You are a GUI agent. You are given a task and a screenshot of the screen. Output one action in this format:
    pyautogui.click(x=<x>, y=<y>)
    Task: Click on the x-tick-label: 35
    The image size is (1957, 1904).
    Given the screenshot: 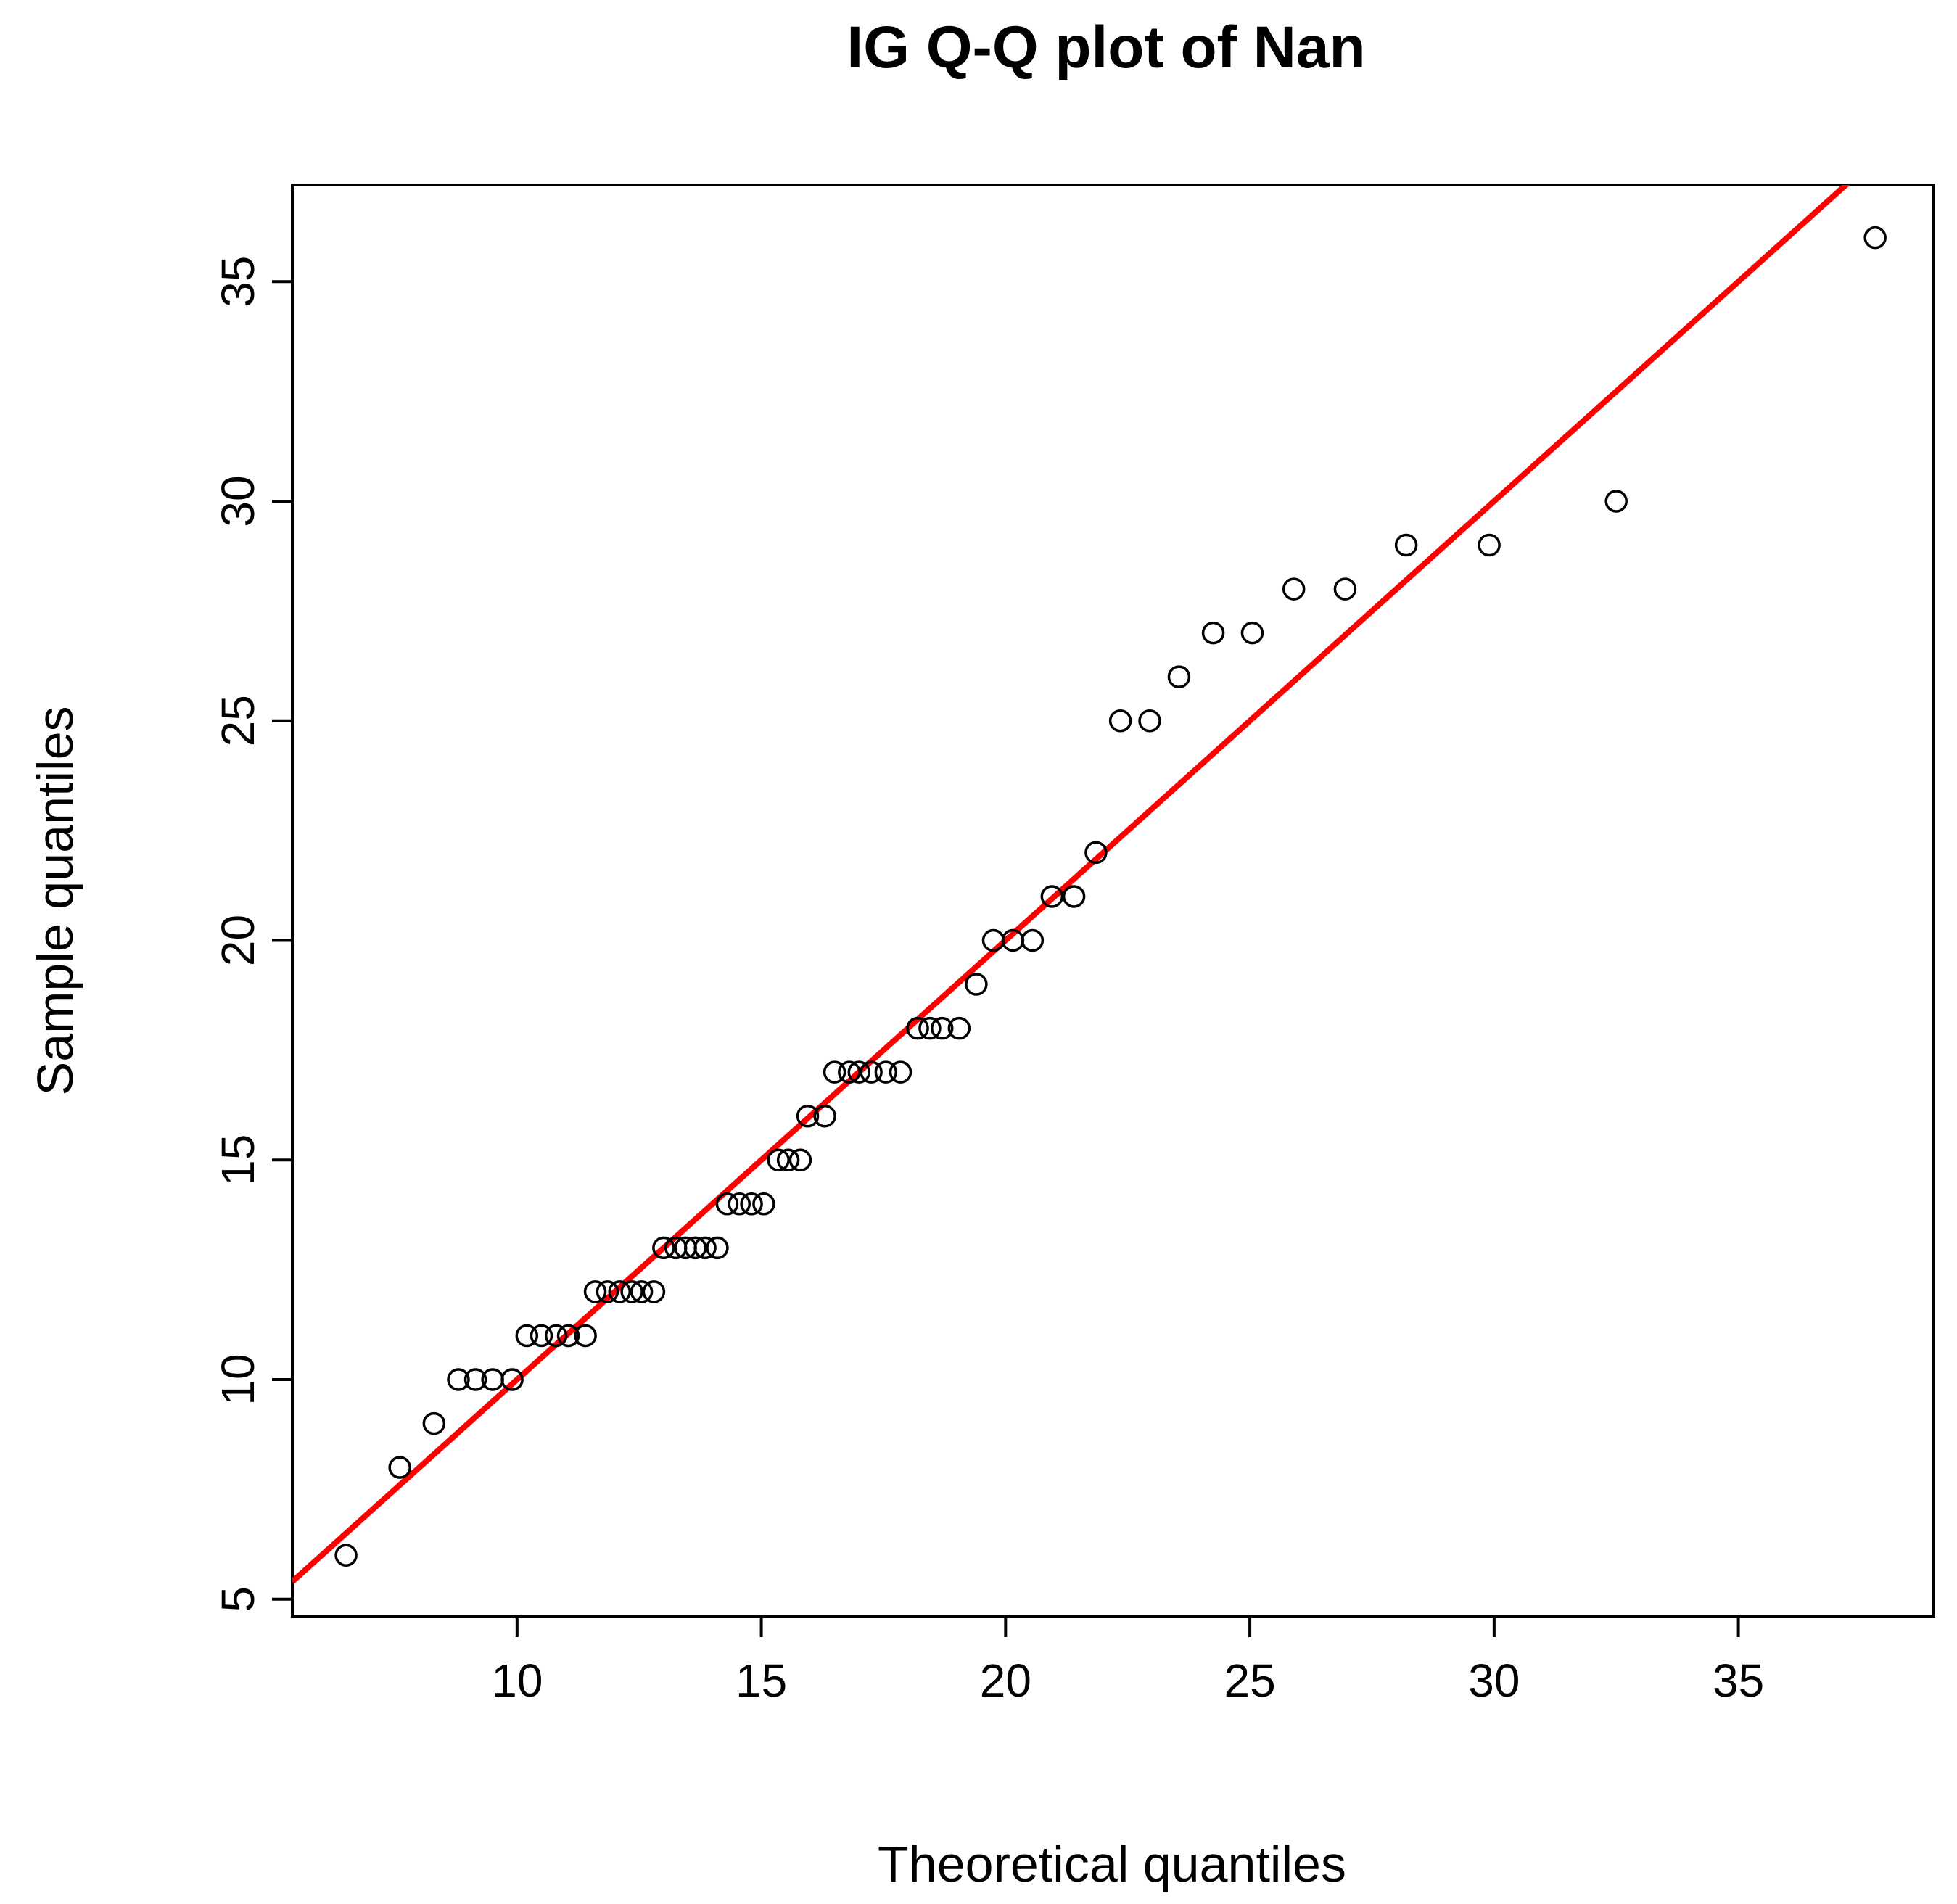 What is the action you would take?
    pyautogui.click(x=1738, y=1680)
    